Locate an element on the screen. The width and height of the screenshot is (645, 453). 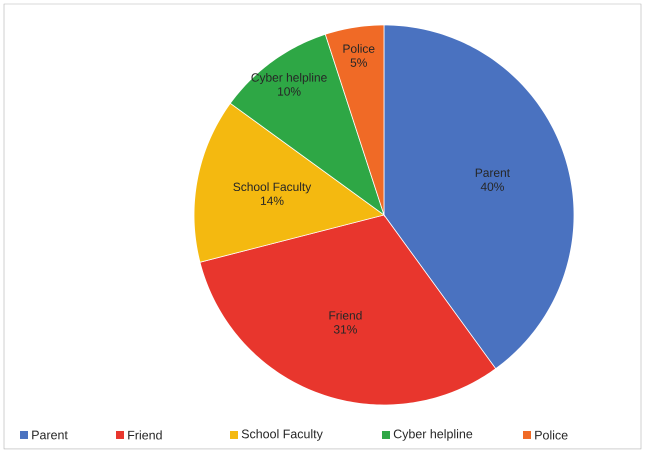
slice-label: Police is located at coordinates (358, 48).